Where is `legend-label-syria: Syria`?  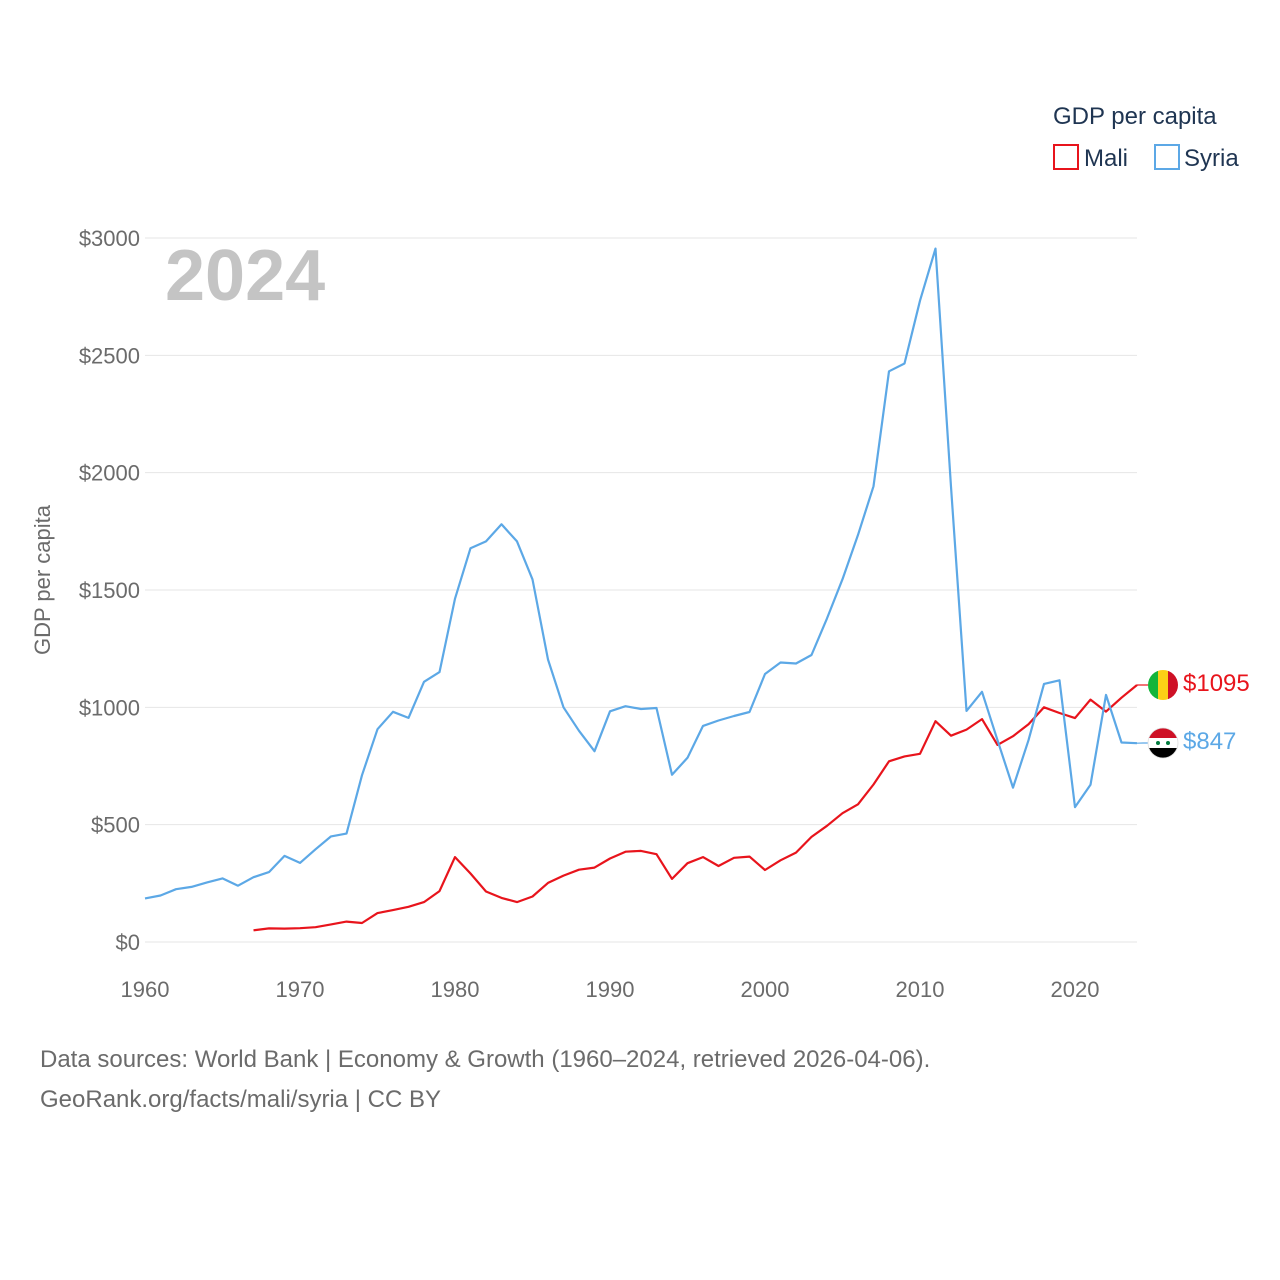 legend-label-syria: Syria is located at coordinates (1211, 158).